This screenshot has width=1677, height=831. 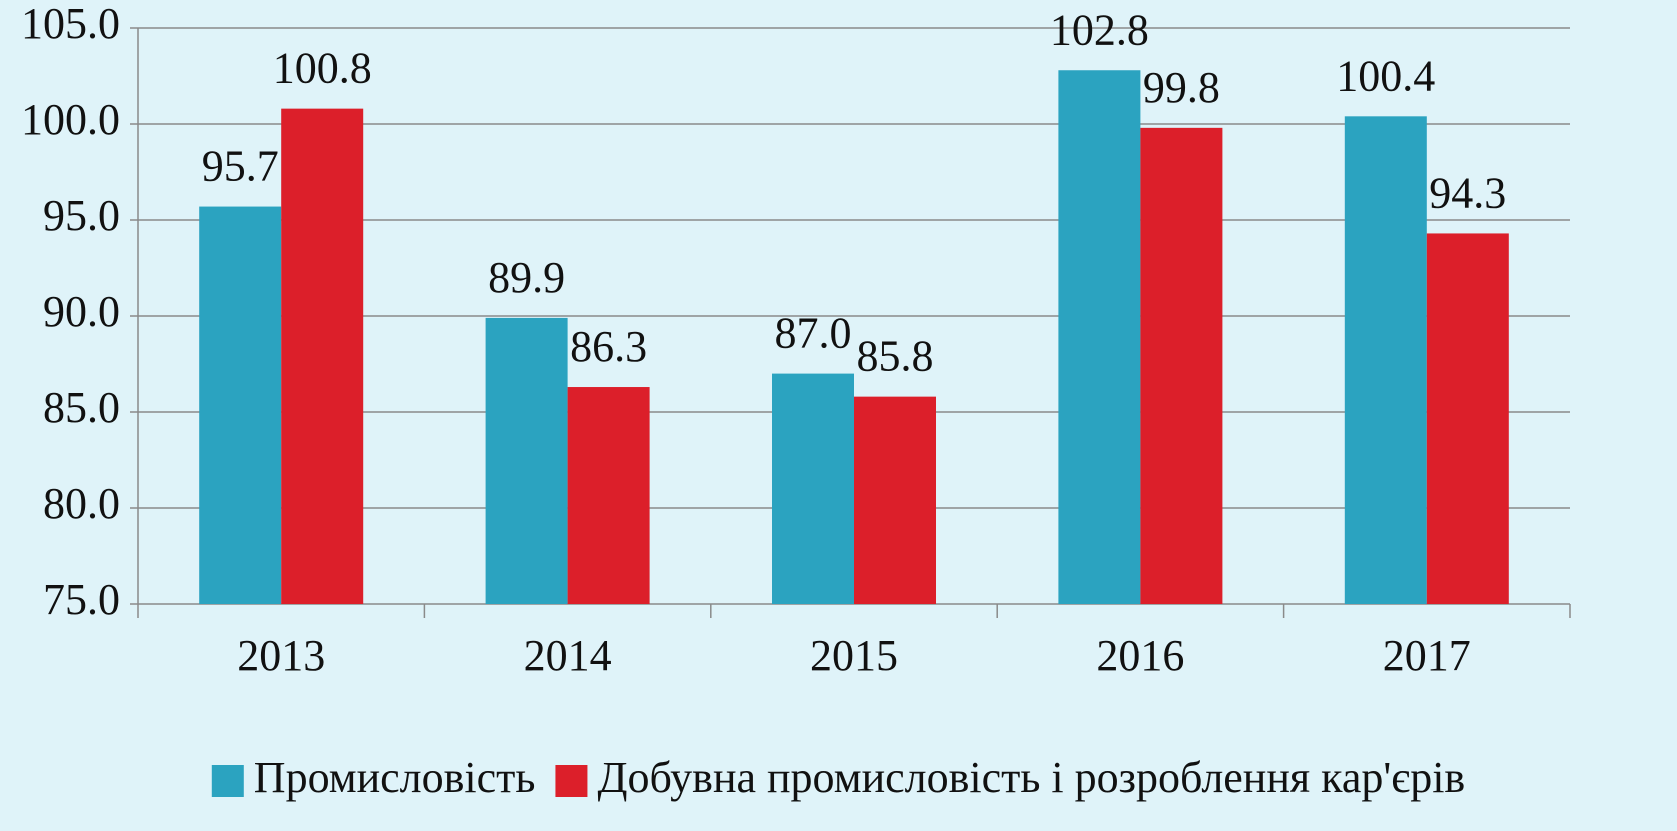 What do you see at coordinates (1140, 655) in the screenshot?
I see `x-tick-label: 2016` at bounding box center [1140, 655].